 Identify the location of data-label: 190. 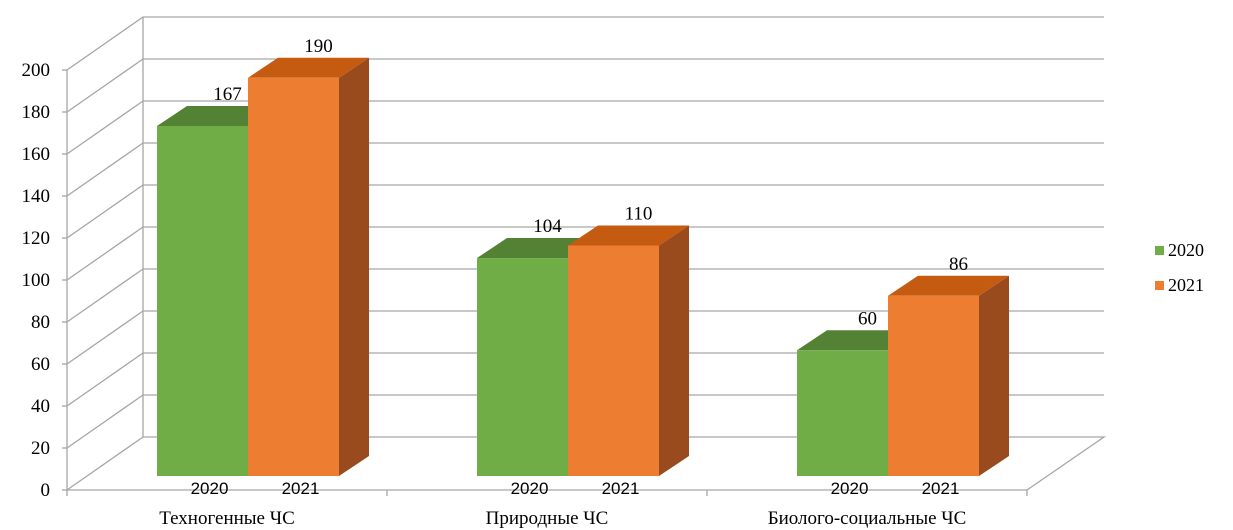
(318, 46).